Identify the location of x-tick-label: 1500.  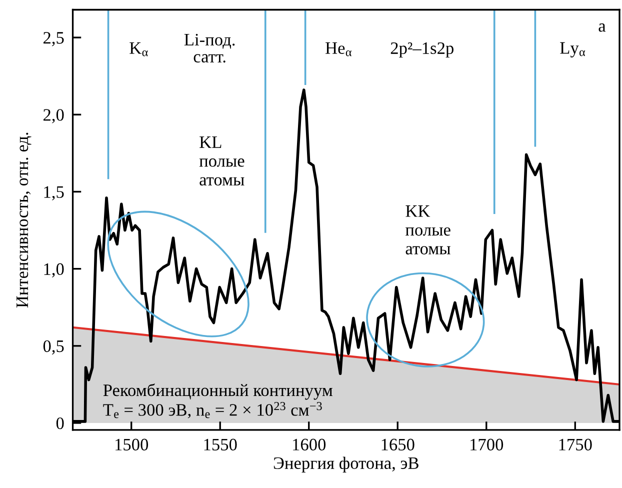
(132, 444).